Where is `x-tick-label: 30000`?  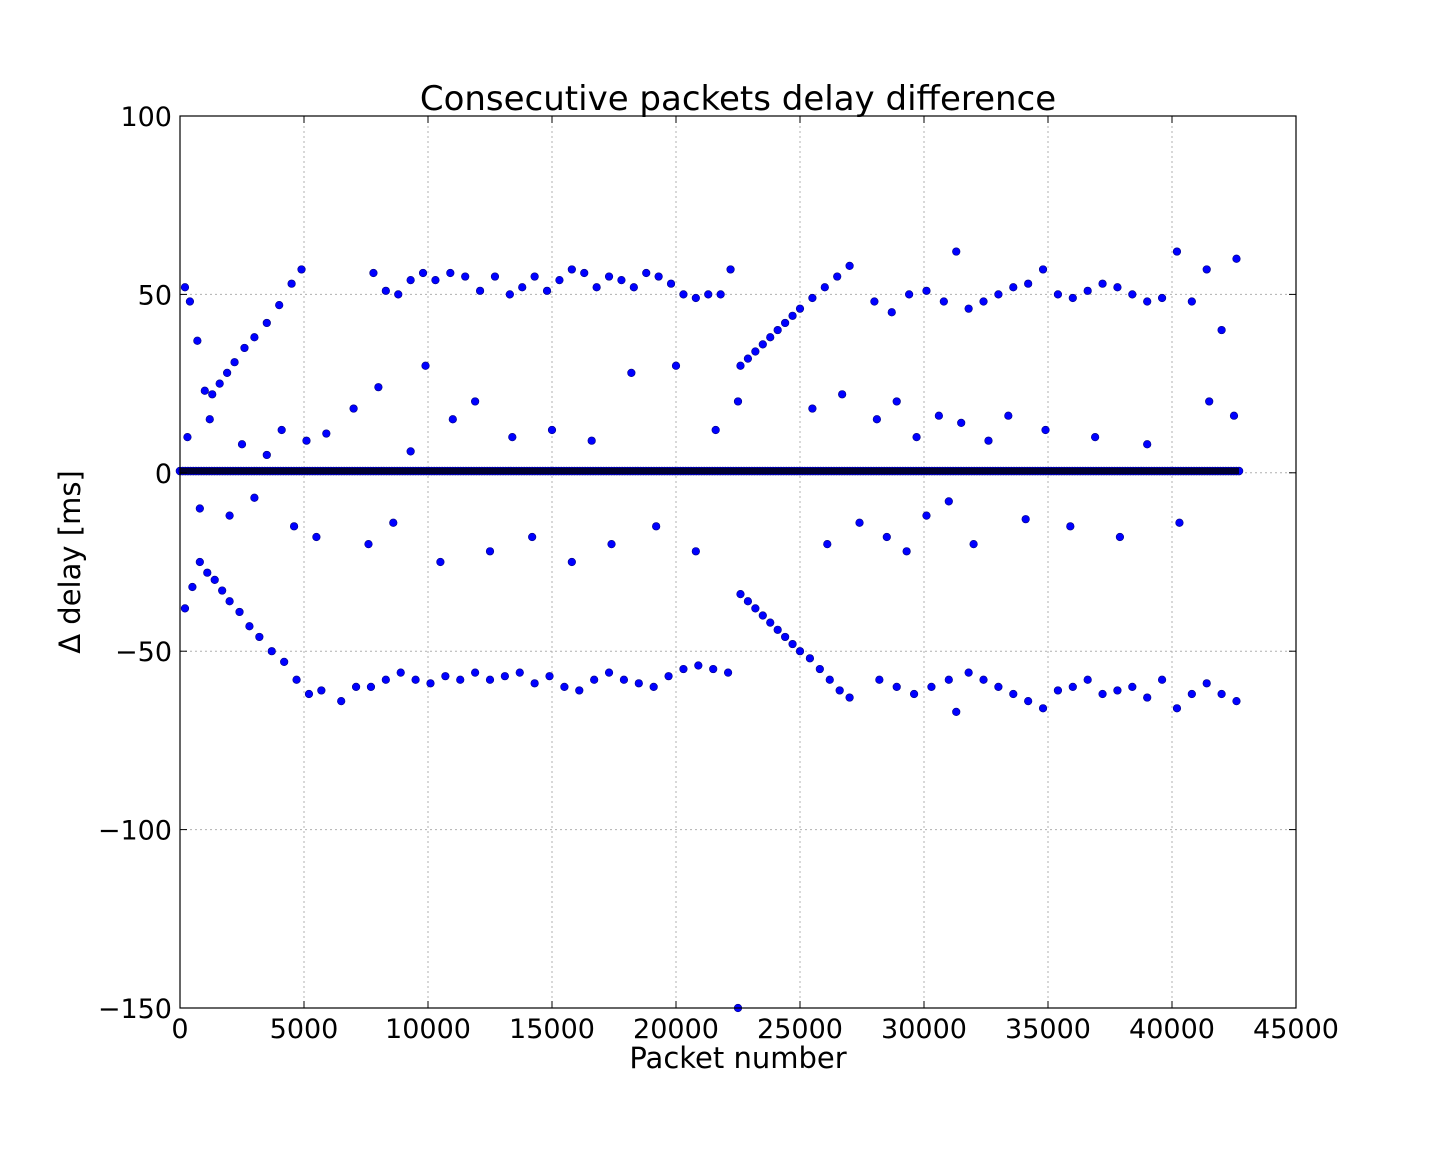 x-tick-label: 30000 is located at coordinates (924, 1029).